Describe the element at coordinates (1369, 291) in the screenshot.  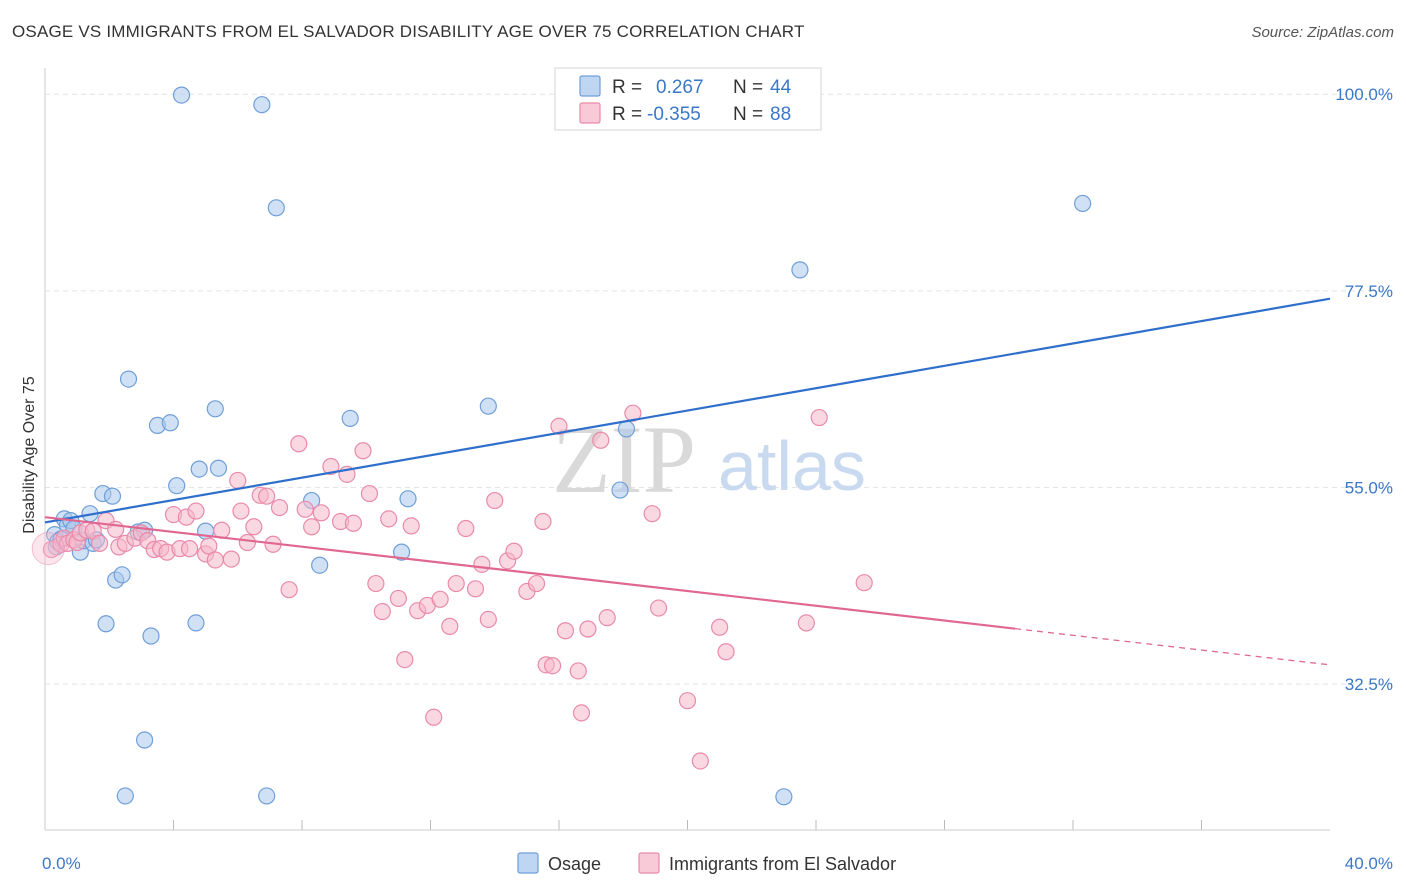
I see `y-tick-label: 77.5%` at that location.